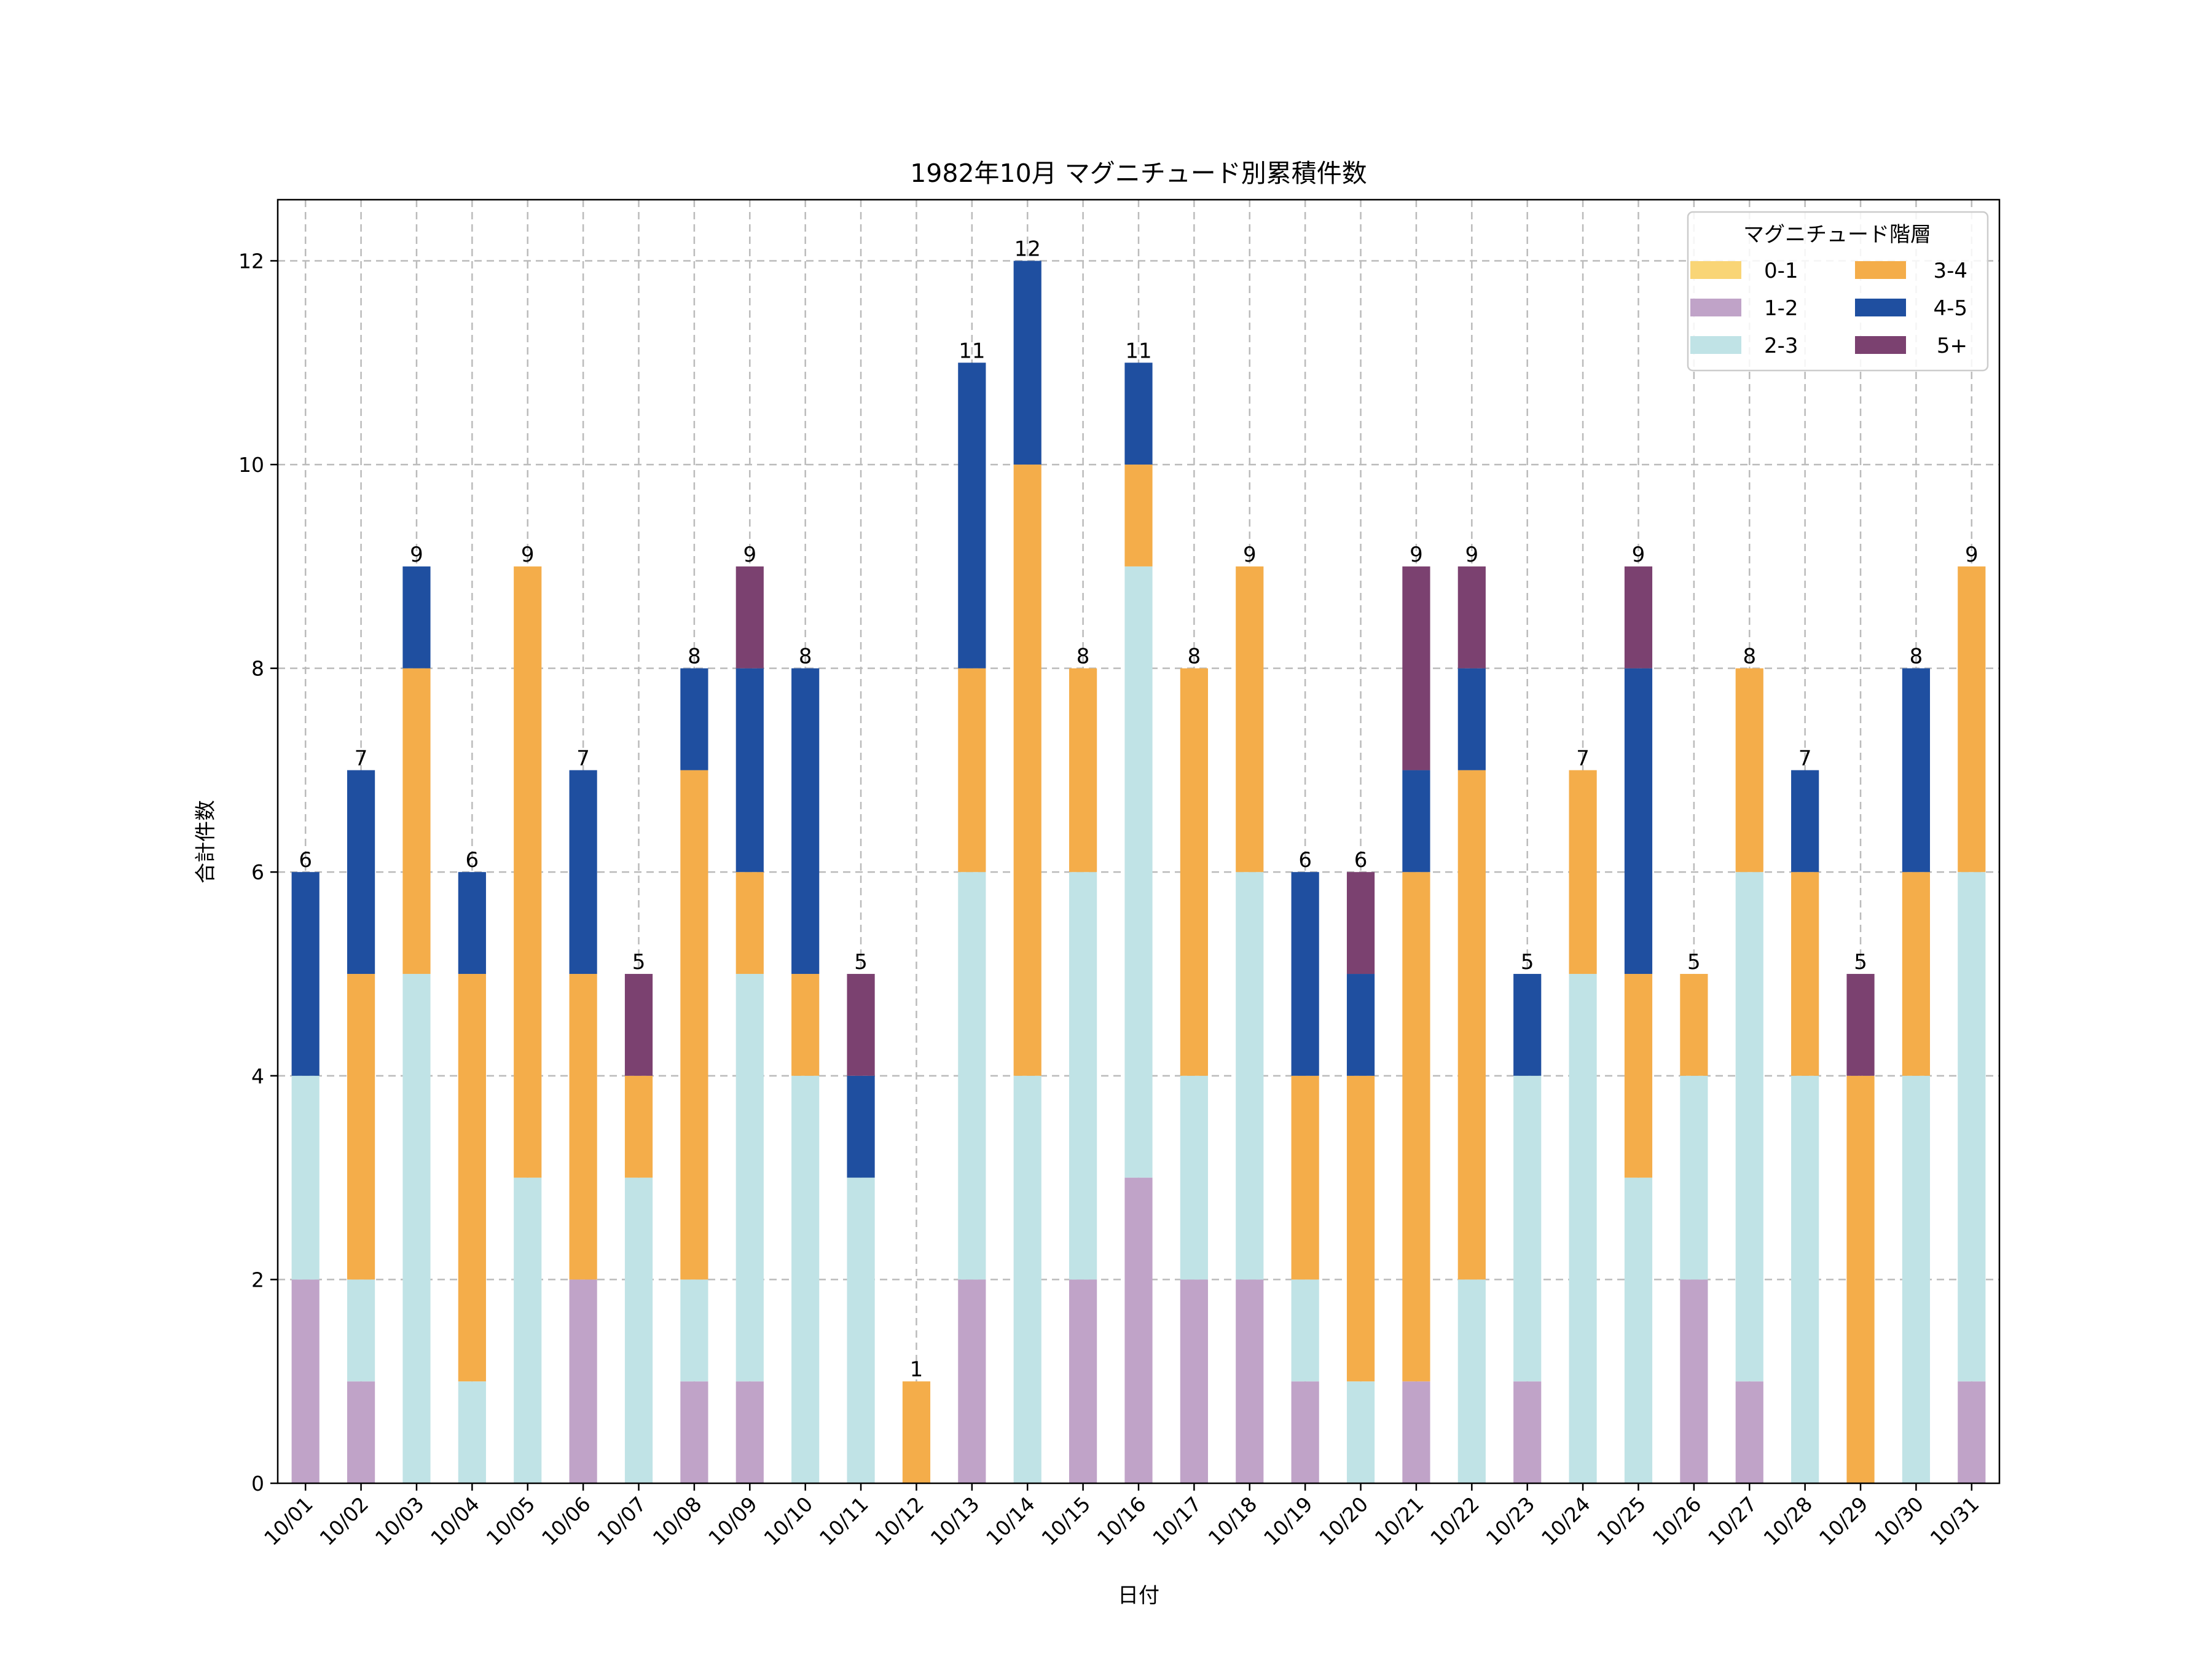  What do you see at coordinates (1138, 173) in the screenshot?
I see `chart-title: 1982年10月 マグニチュード別累積件数` at bounding box center [1138, 173].